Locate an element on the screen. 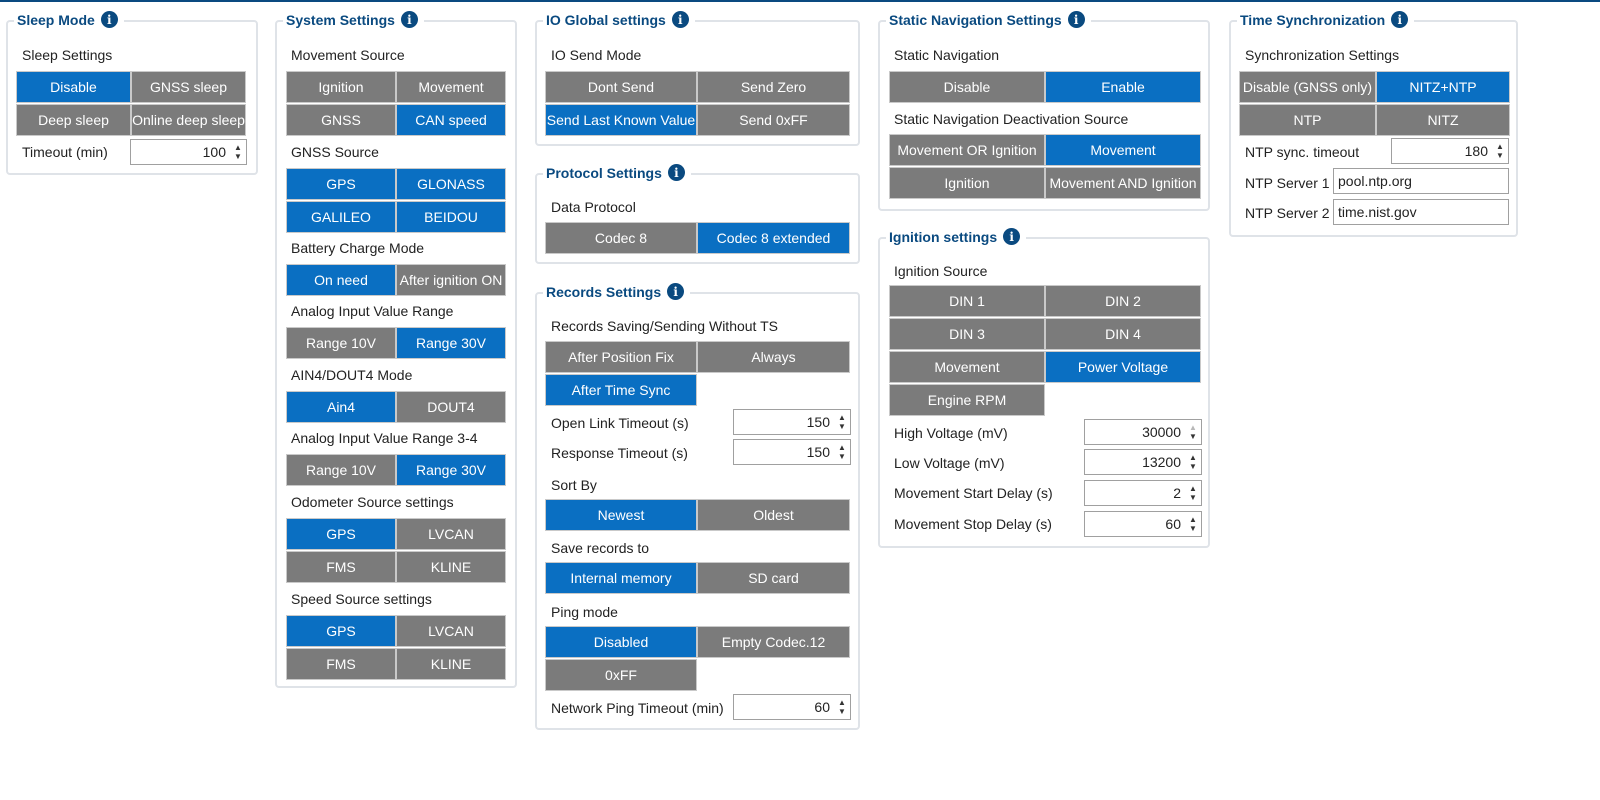 The width and height of the screenshot is (1600, 800). low-voltage-label: Low Voltage (mV) is located at coordinates (949, 463).